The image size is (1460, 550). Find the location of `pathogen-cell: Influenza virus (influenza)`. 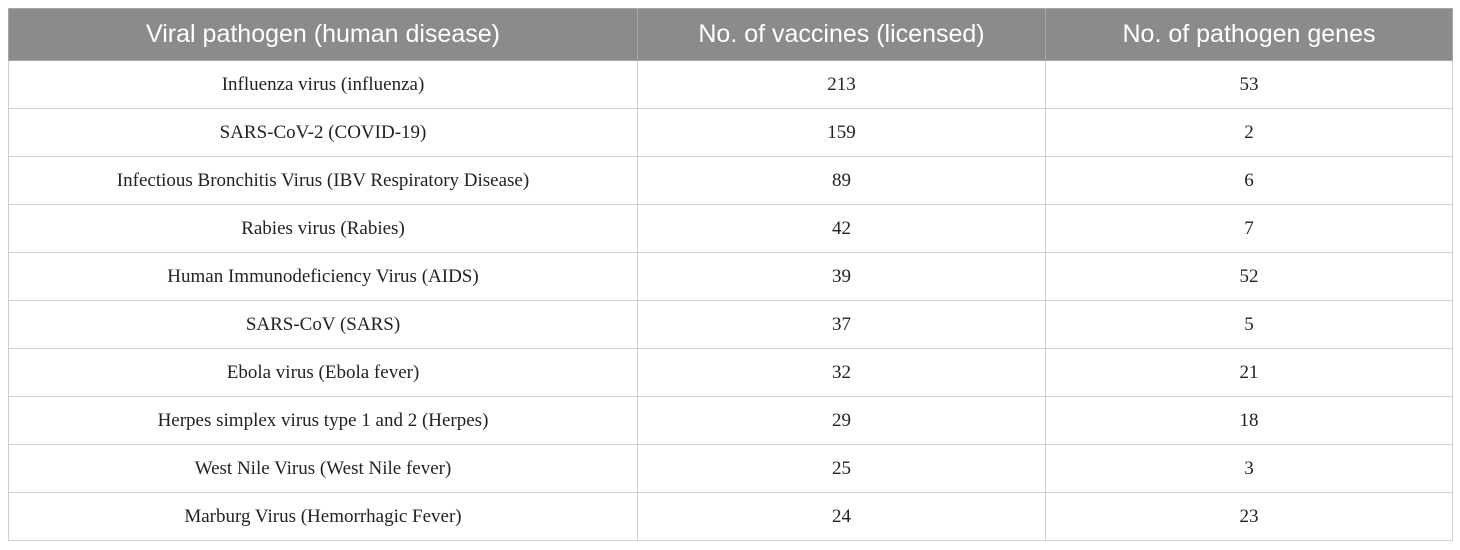

pathogen-cell: Influenza virus (influenza) is located at coordinates (323, 84).